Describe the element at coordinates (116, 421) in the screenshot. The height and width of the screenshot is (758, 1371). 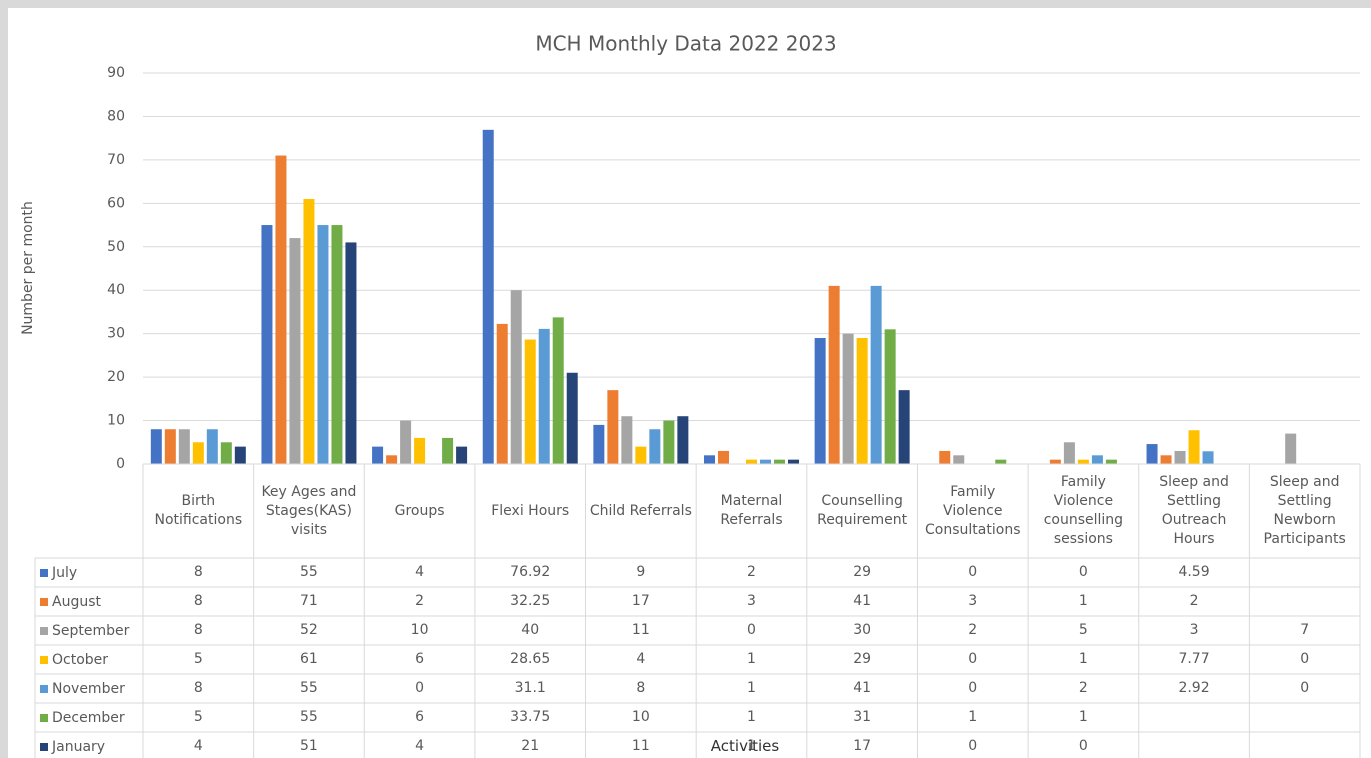
I see `y-tick-label: 10` at that location.